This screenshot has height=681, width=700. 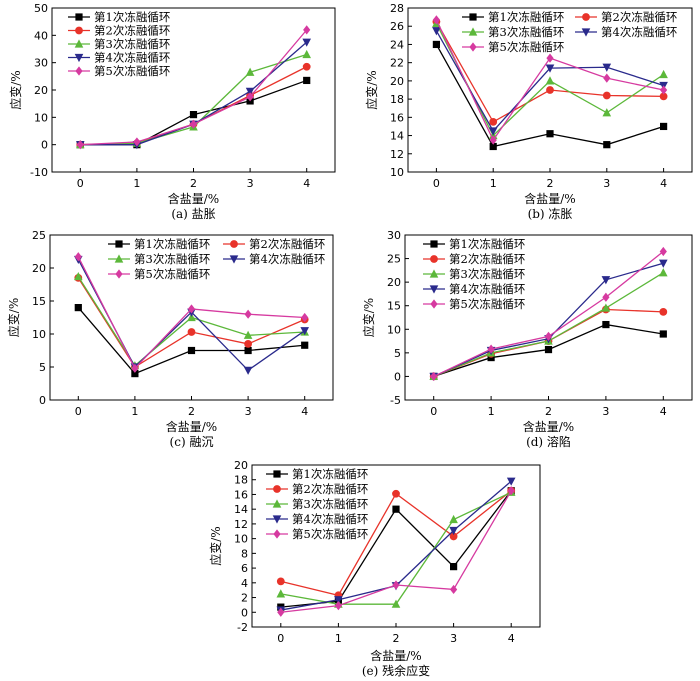 What do you see at coordinates (192, 442) in the screenshot?
I see `panel-caption: (c) 融沉` at bounding box center [192, 442].